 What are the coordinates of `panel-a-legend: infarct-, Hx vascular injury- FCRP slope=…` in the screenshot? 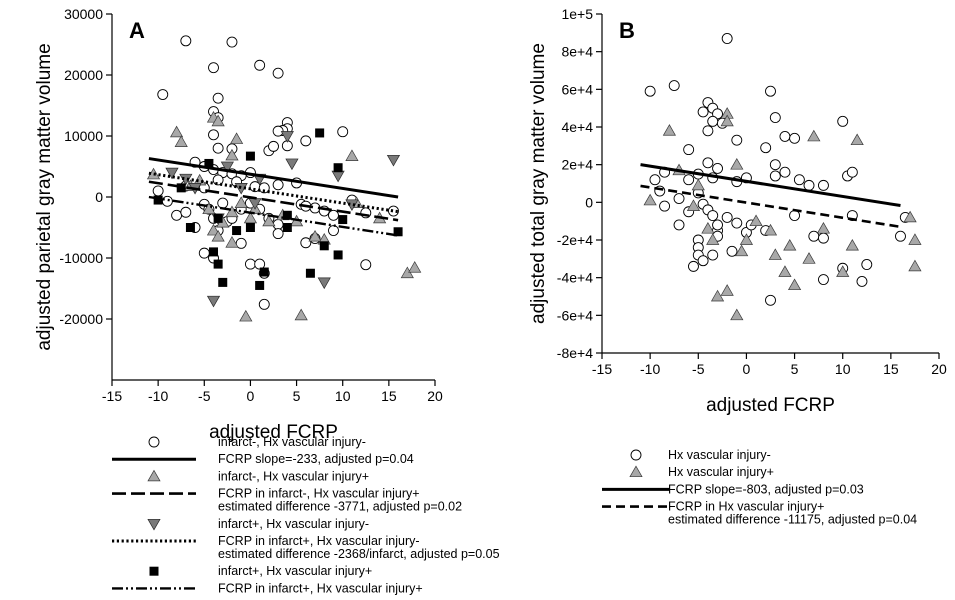 It's located at (306, 515).